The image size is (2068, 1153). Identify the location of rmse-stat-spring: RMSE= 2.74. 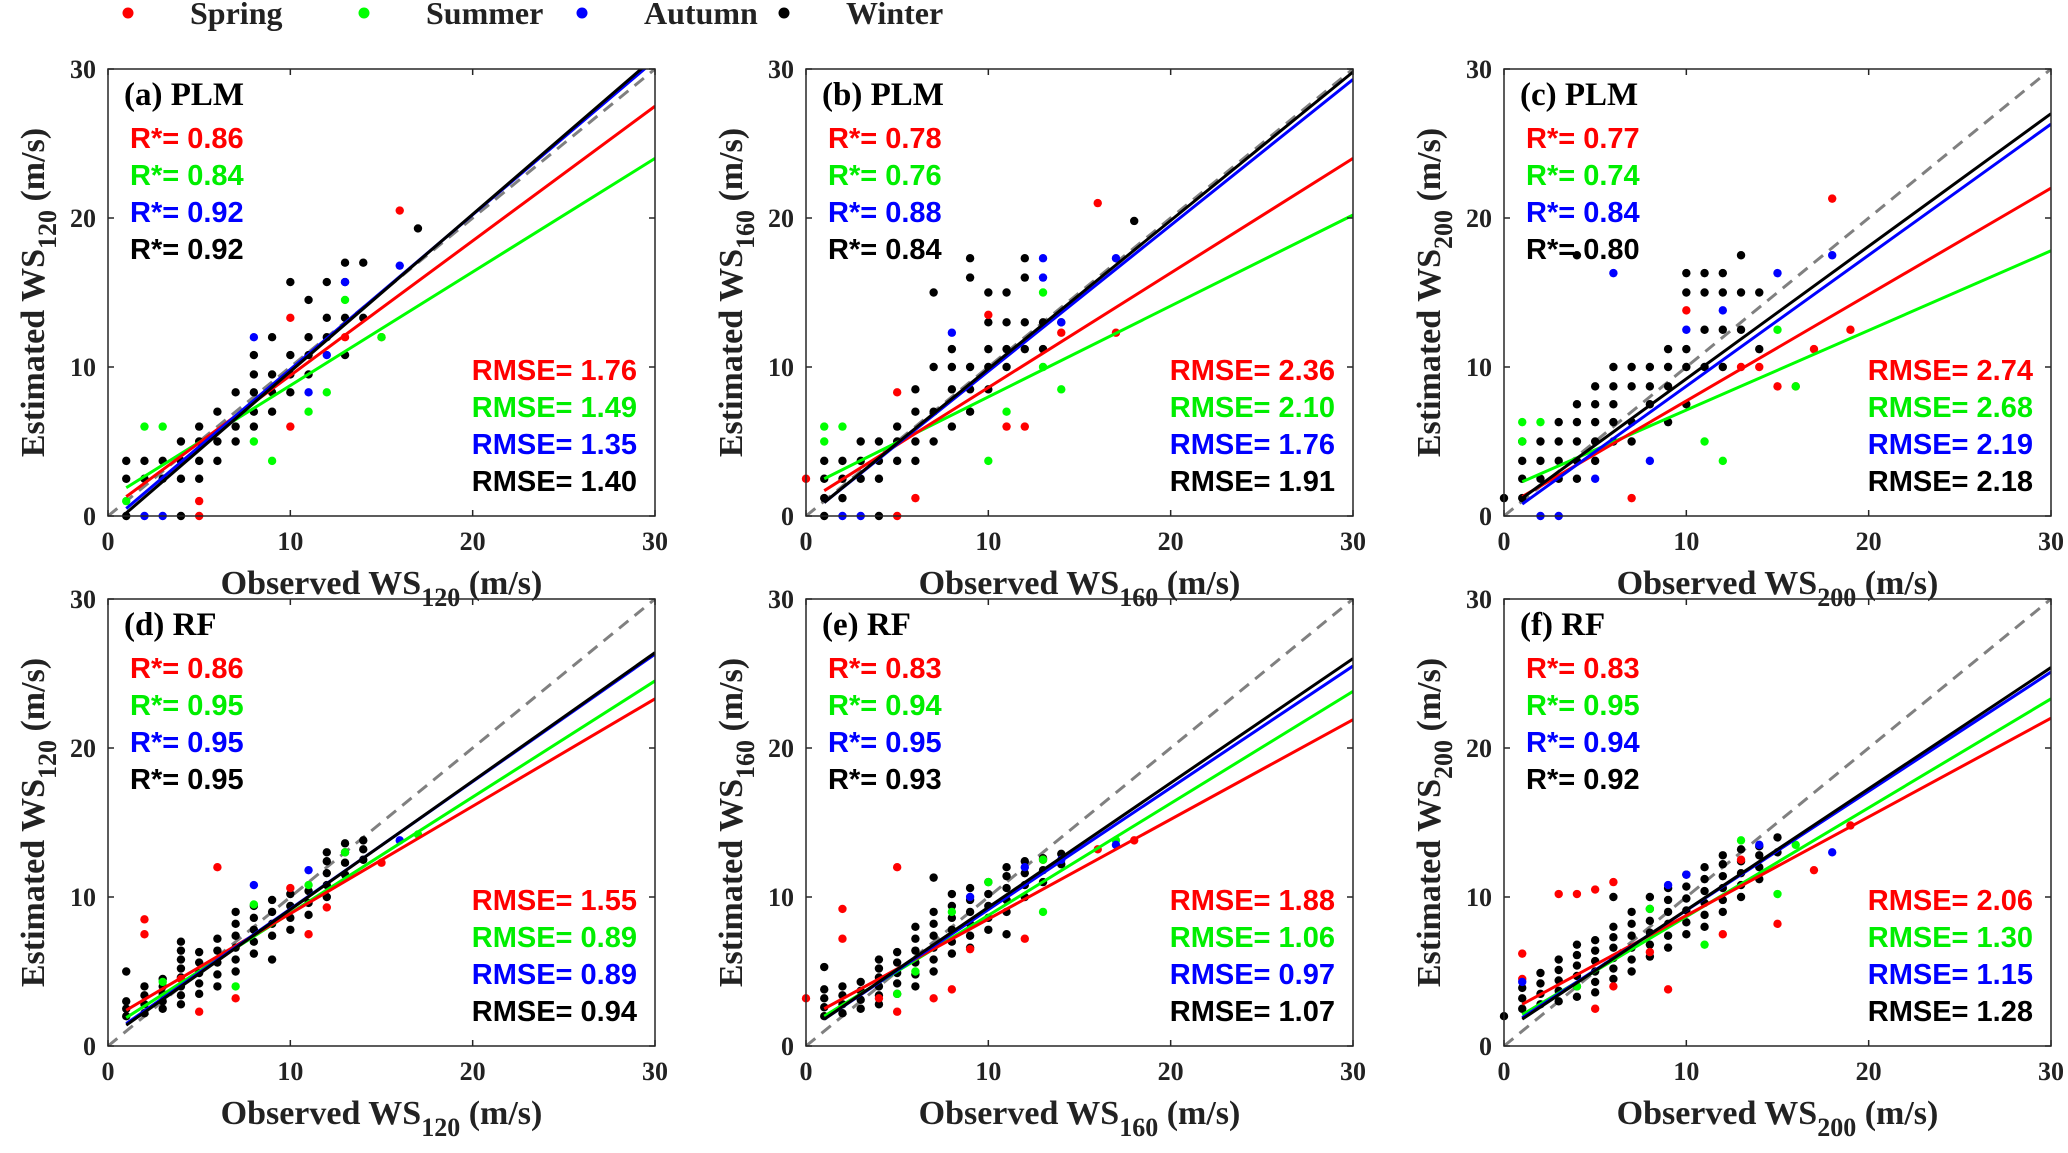
(1950, 371).